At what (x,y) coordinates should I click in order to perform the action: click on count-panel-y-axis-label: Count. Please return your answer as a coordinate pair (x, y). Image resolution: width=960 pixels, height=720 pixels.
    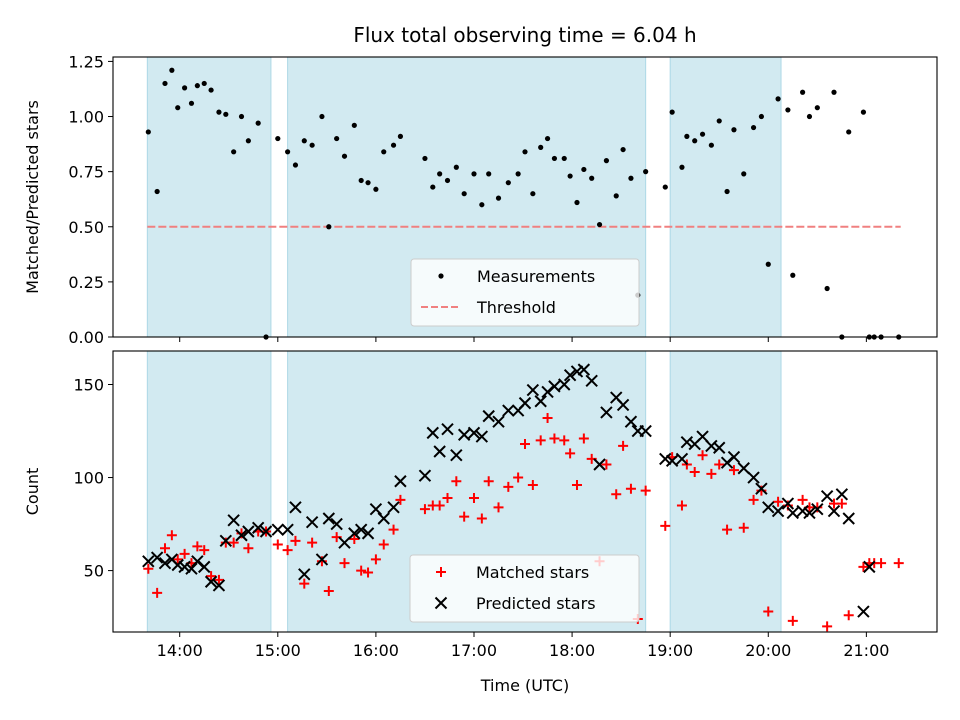
    Looking at the image, I should click on (32, 492).